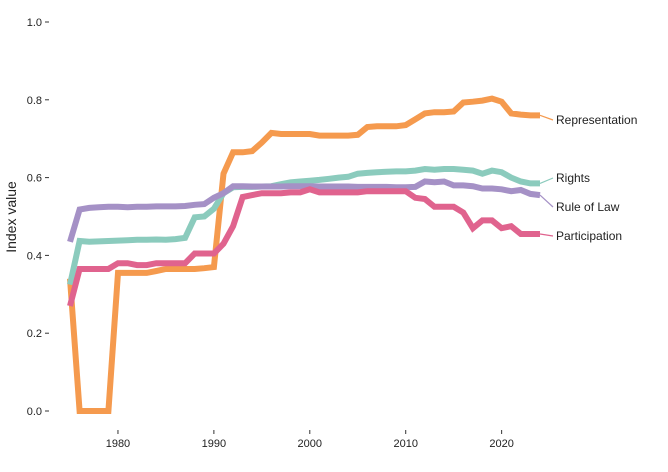 This screenshot has width=668, height=472. Describe the element at coordinates (11, 217) in the screenshot. I see `y-axis-title: Index value` at that location.